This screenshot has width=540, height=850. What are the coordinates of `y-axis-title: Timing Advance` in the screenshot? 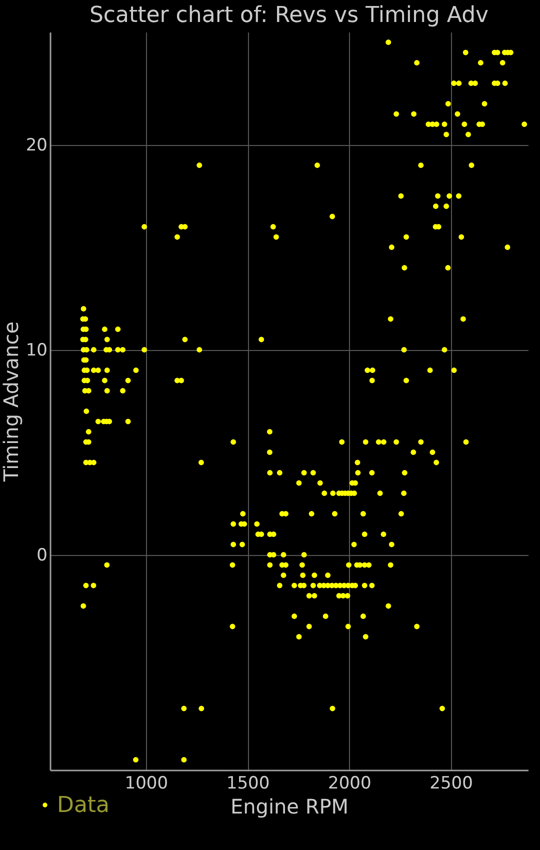 It's located at (11, 402).